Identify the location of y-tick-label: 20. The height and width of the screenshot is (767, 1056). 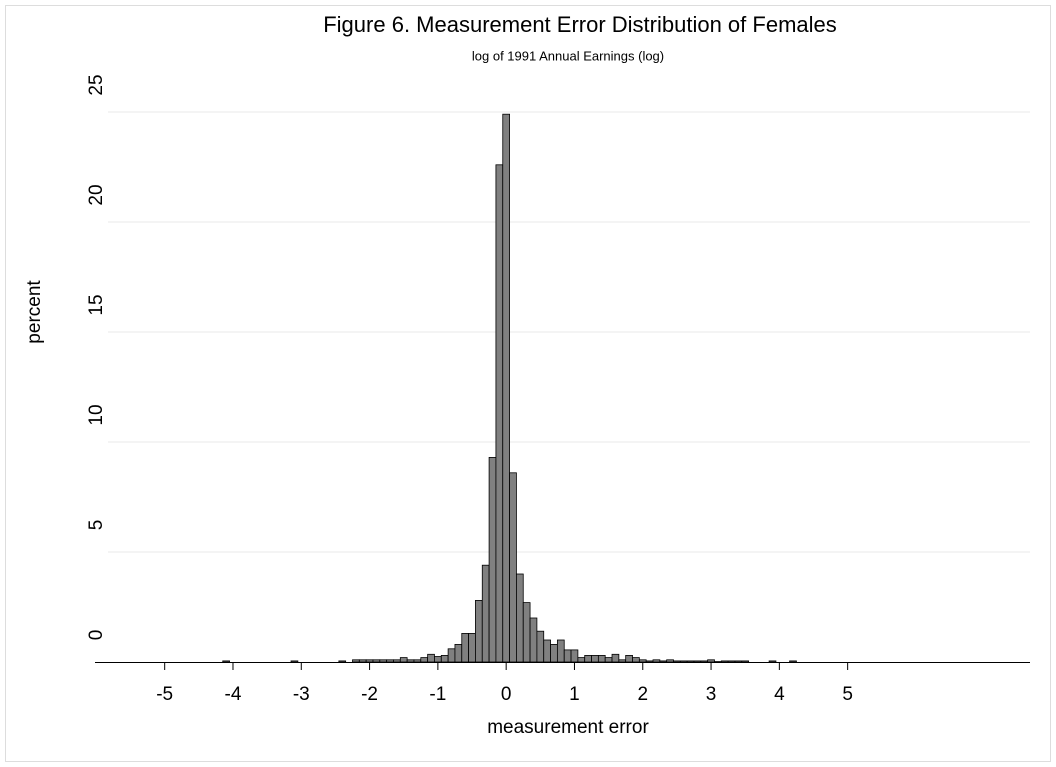
(96, 194).